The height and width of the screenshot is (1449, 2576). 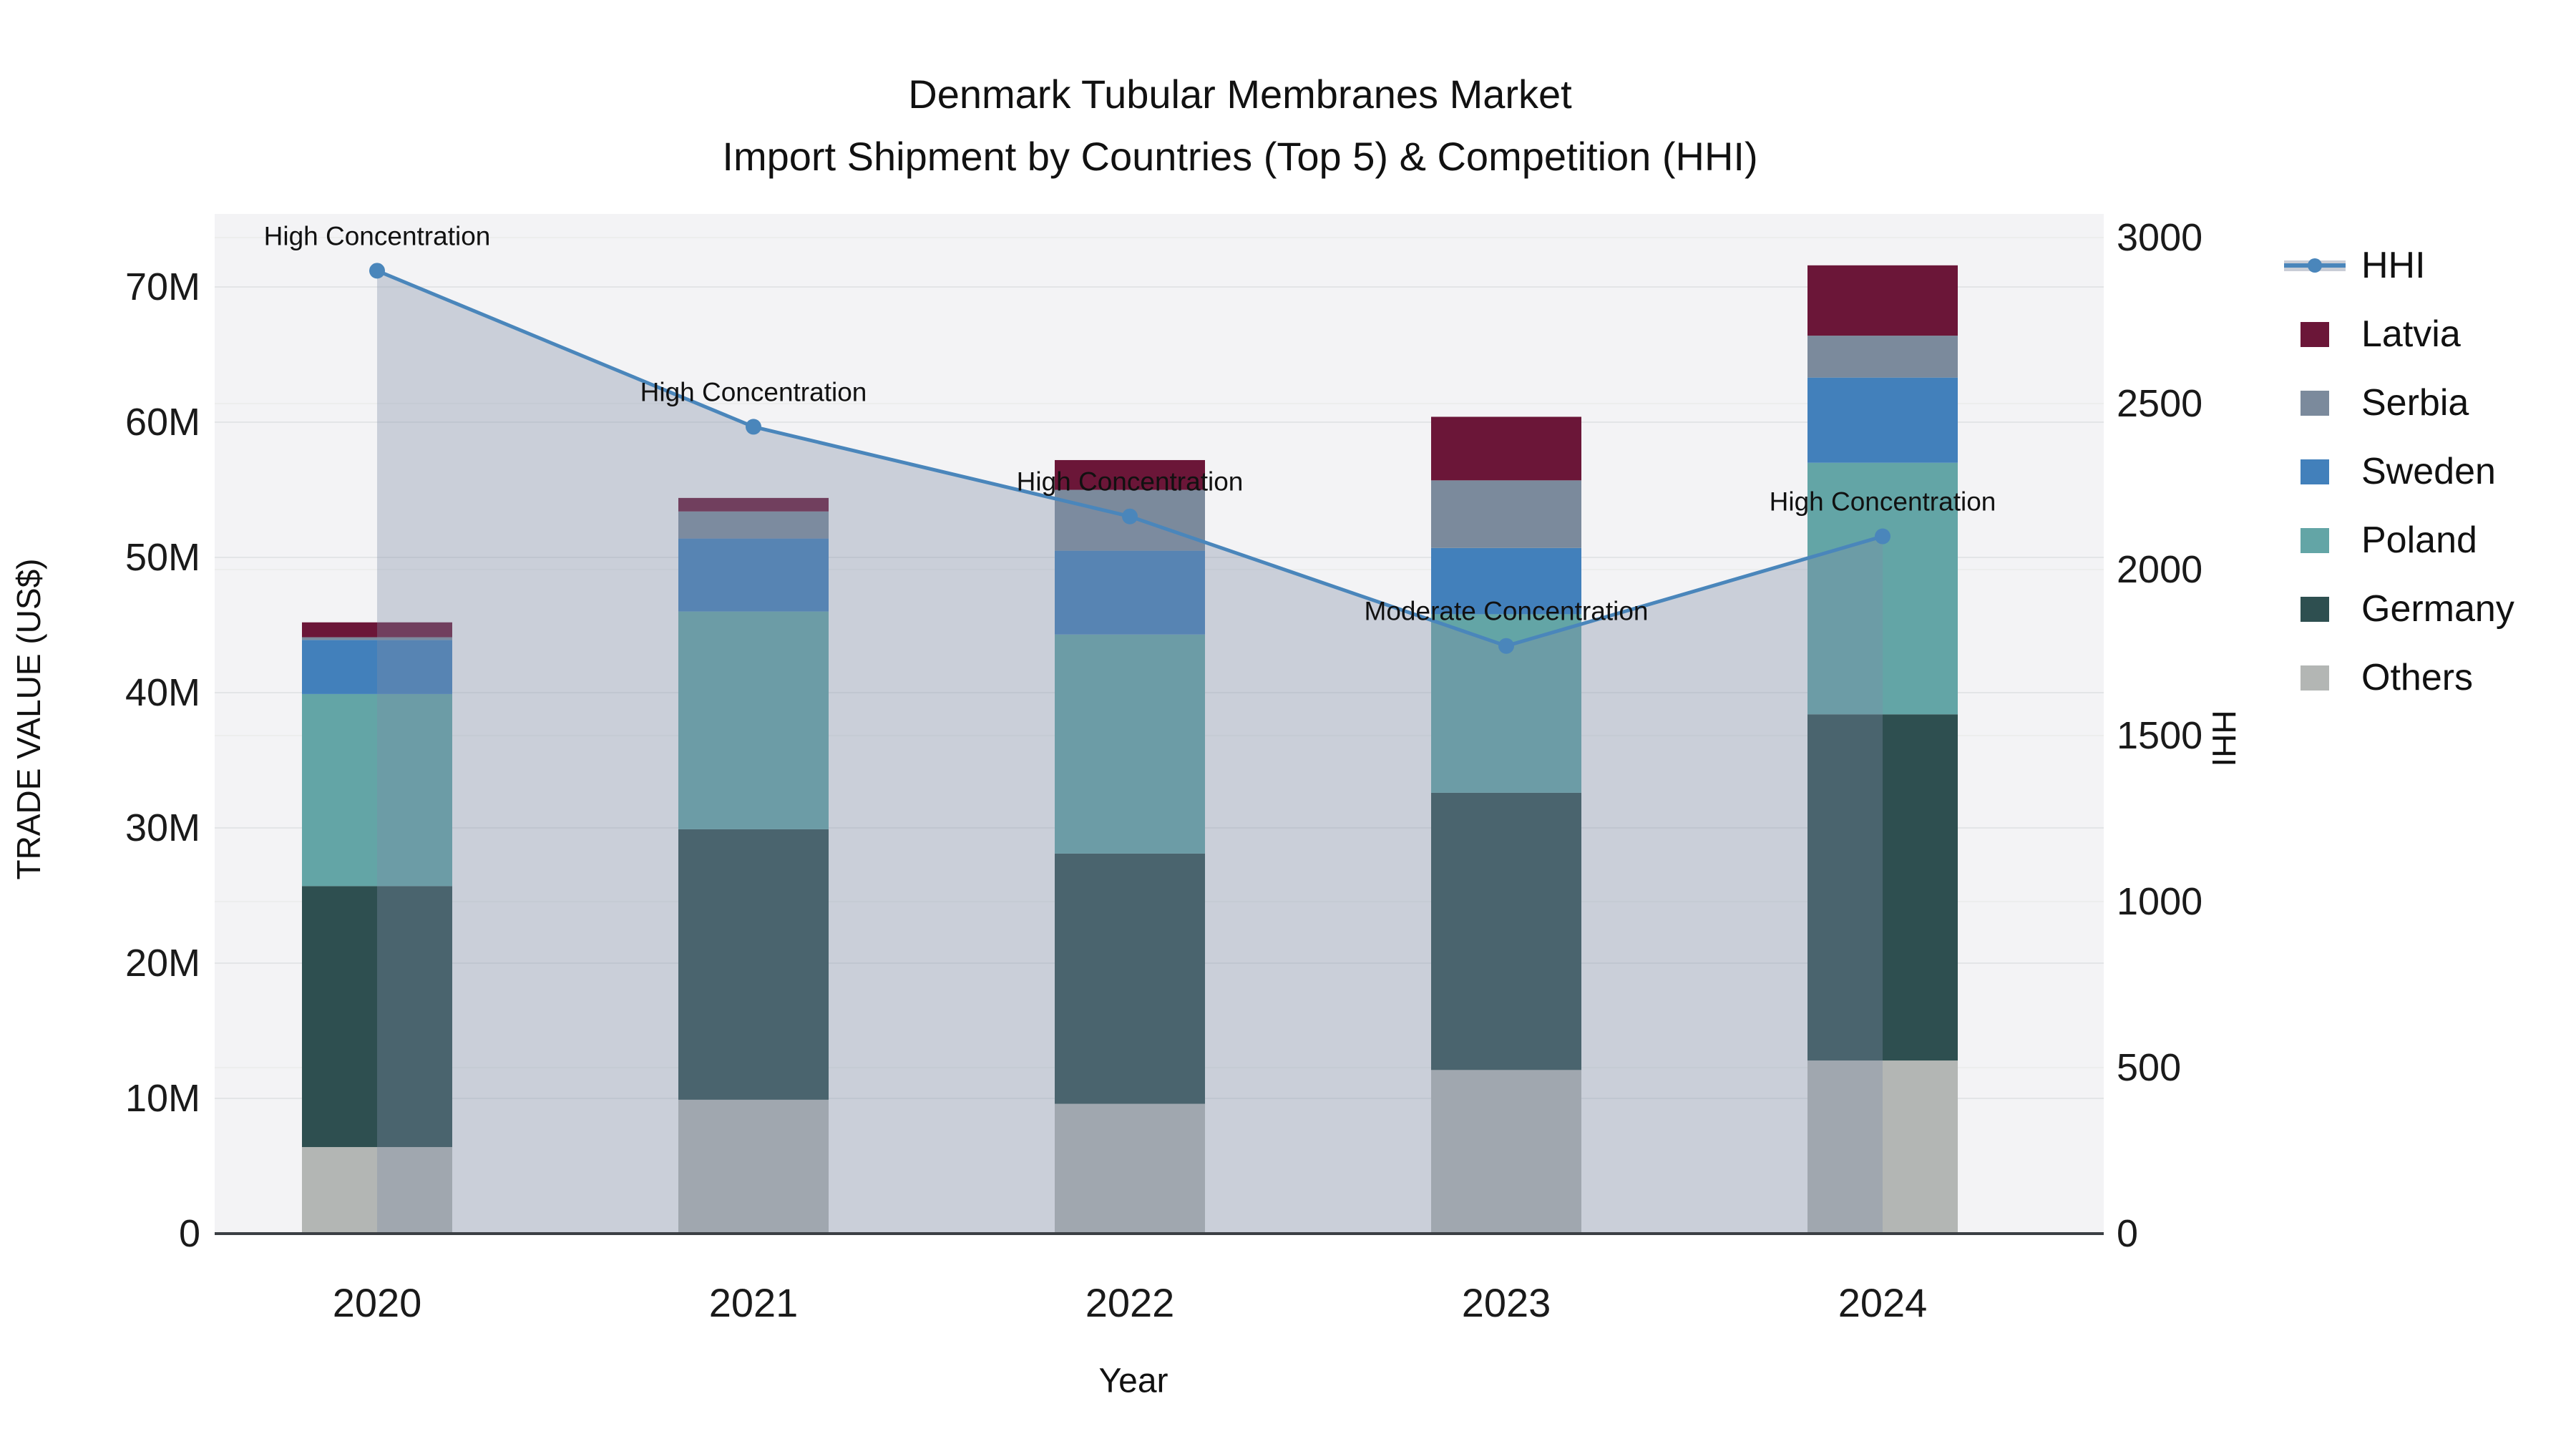 I want to click on tick-right-1500: 1500, so click(x=2159, y=735).